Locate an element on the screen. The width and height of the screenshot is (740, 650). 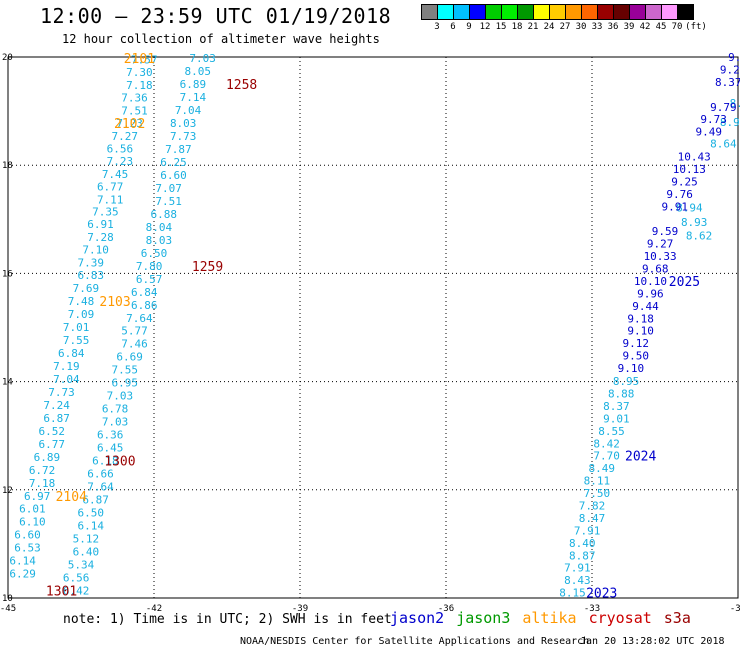
swh-value-label: 9.01 is located at coordinates (616, 418).